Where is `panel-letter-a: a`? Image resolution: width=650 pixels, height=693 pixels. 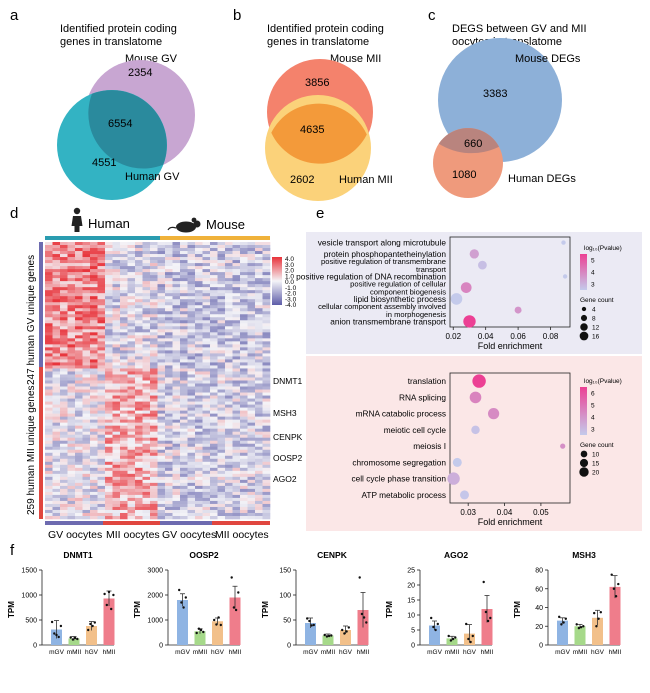
panel-letter-a: a is located at coordinates (14, 15).